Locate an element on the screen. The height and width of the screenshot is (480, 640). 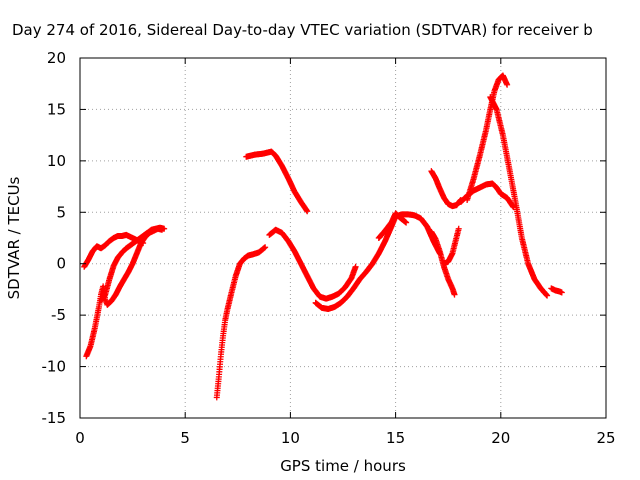
y-tick-label: -5 is located at coordinates (58, 315).